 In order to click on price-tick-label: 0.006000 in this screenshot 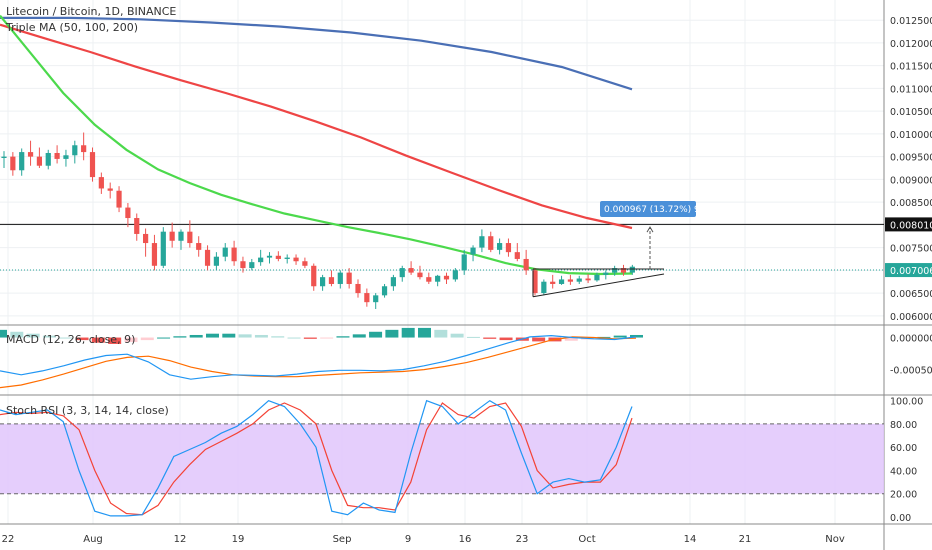, I will do `click(911, 317)`.